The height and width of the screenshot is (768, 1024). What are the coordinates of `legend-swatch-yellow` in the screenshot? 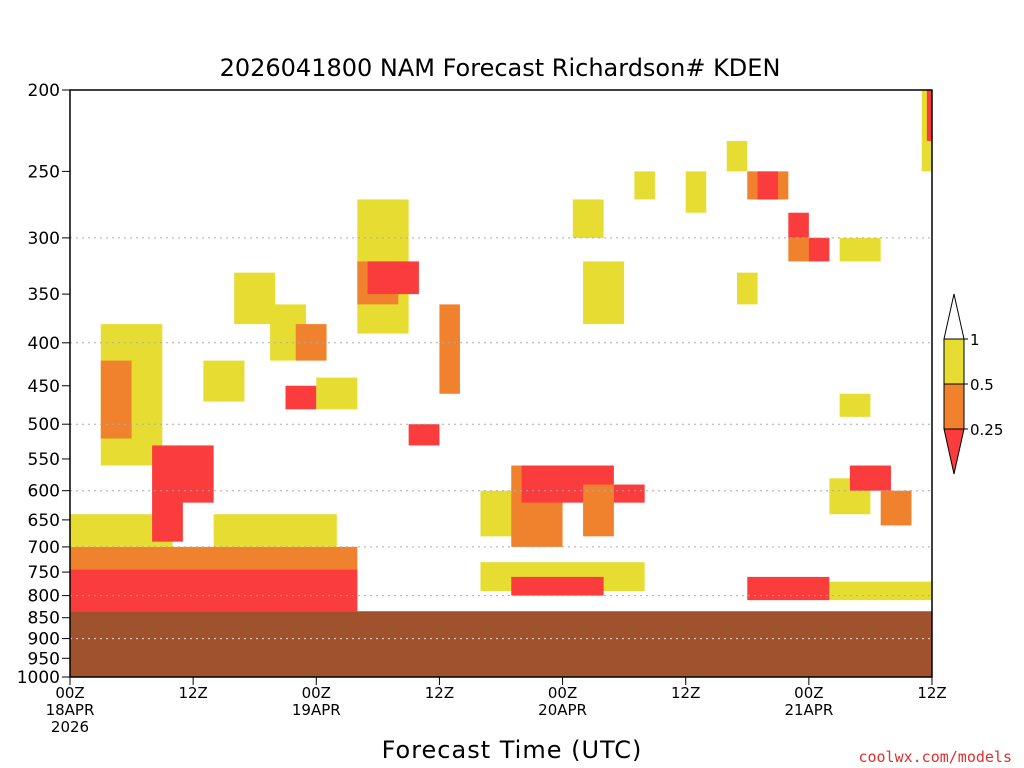 It's located at (954, 361).